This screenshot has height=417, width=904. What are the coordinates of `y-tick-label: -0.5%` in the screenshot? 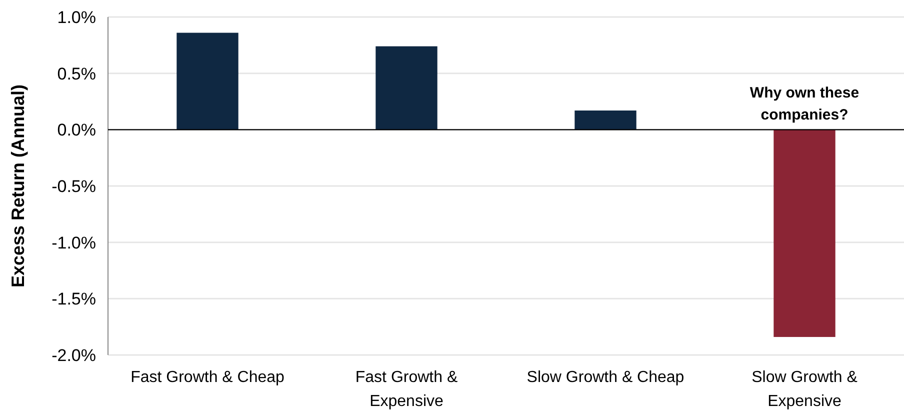 It's located at (74, 186).